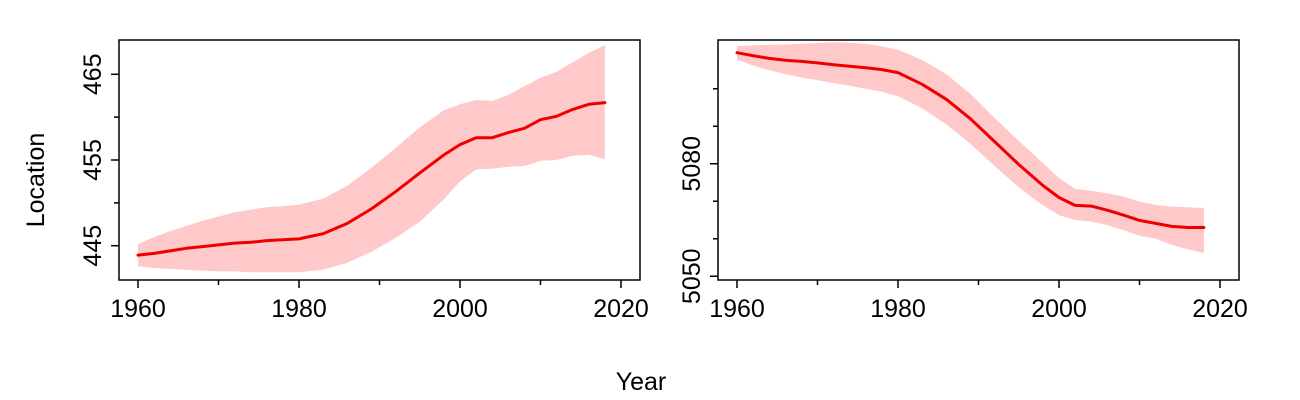 The width and height of the screenshot is (1300, 400). I want to click on series-line, so click(371, 179).